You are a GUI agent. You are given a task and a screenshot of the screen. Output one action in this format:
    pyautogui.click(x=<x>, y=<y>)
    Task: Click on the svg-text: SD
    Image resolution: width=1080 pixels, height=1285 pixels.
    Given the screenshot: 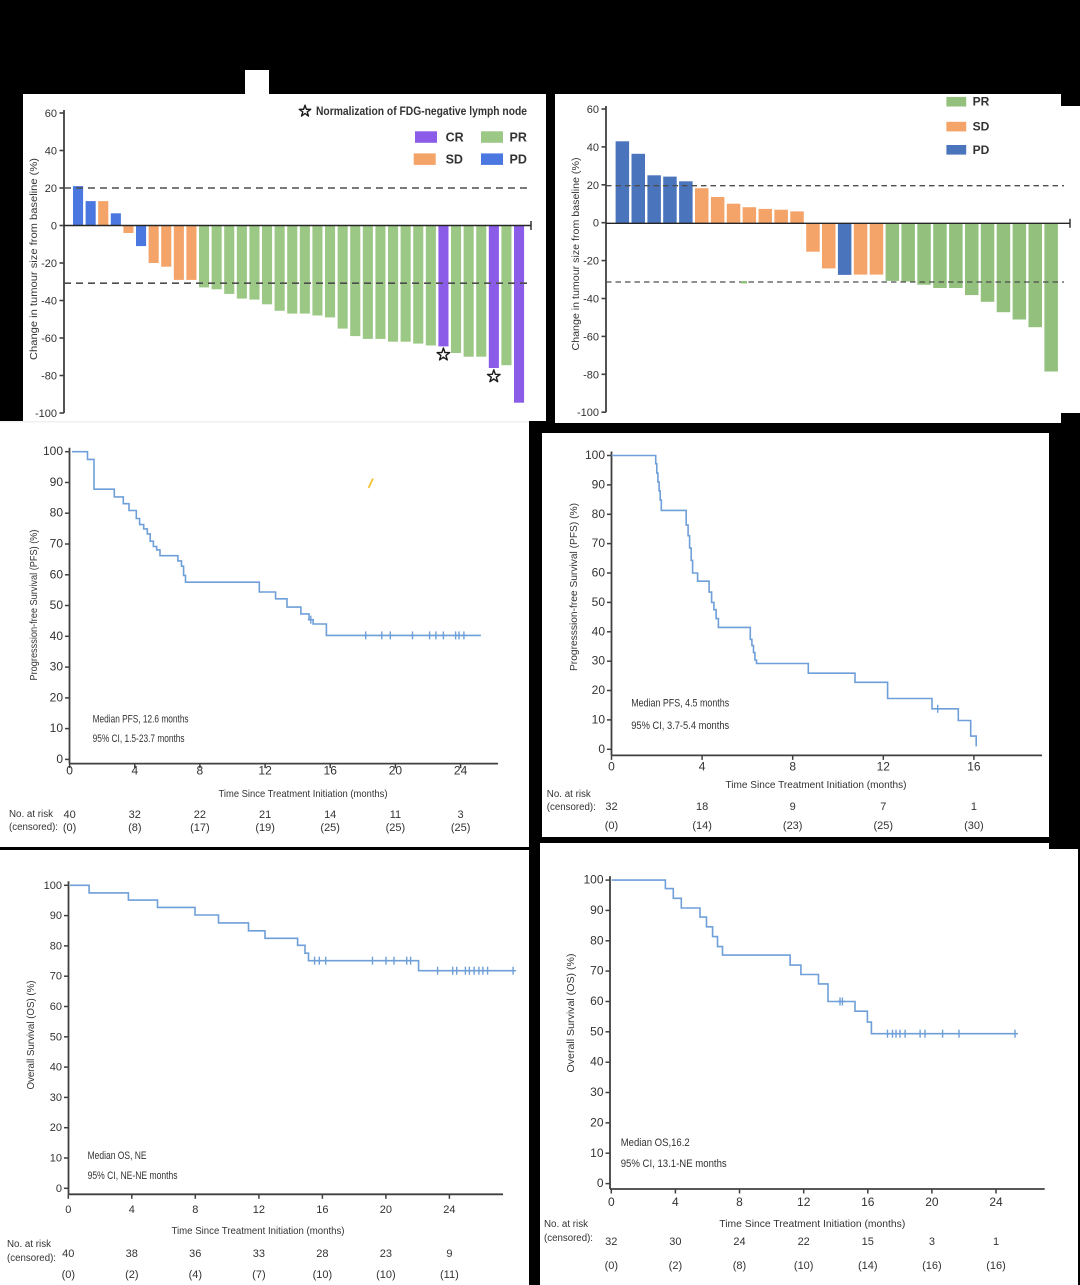 What is the action you would take?
    pyautogui.click(x=454, y=160)
    